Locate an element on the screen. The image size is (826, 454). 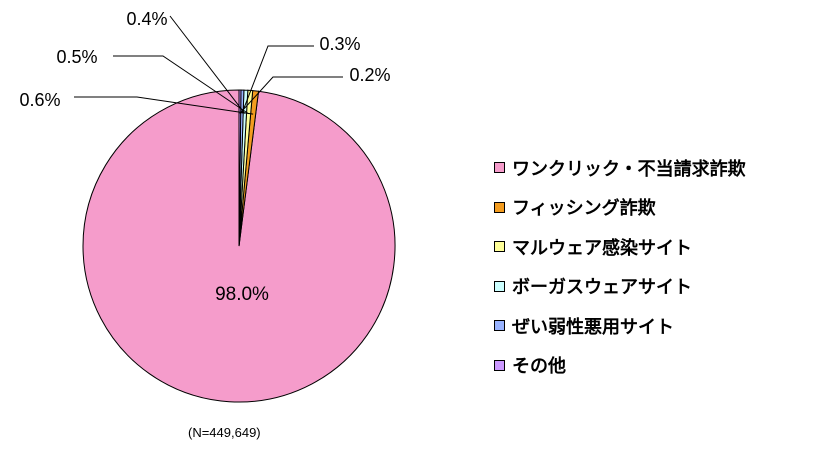
data-label-bogusware-site: 0.4% is located at coordinates (146, 19).